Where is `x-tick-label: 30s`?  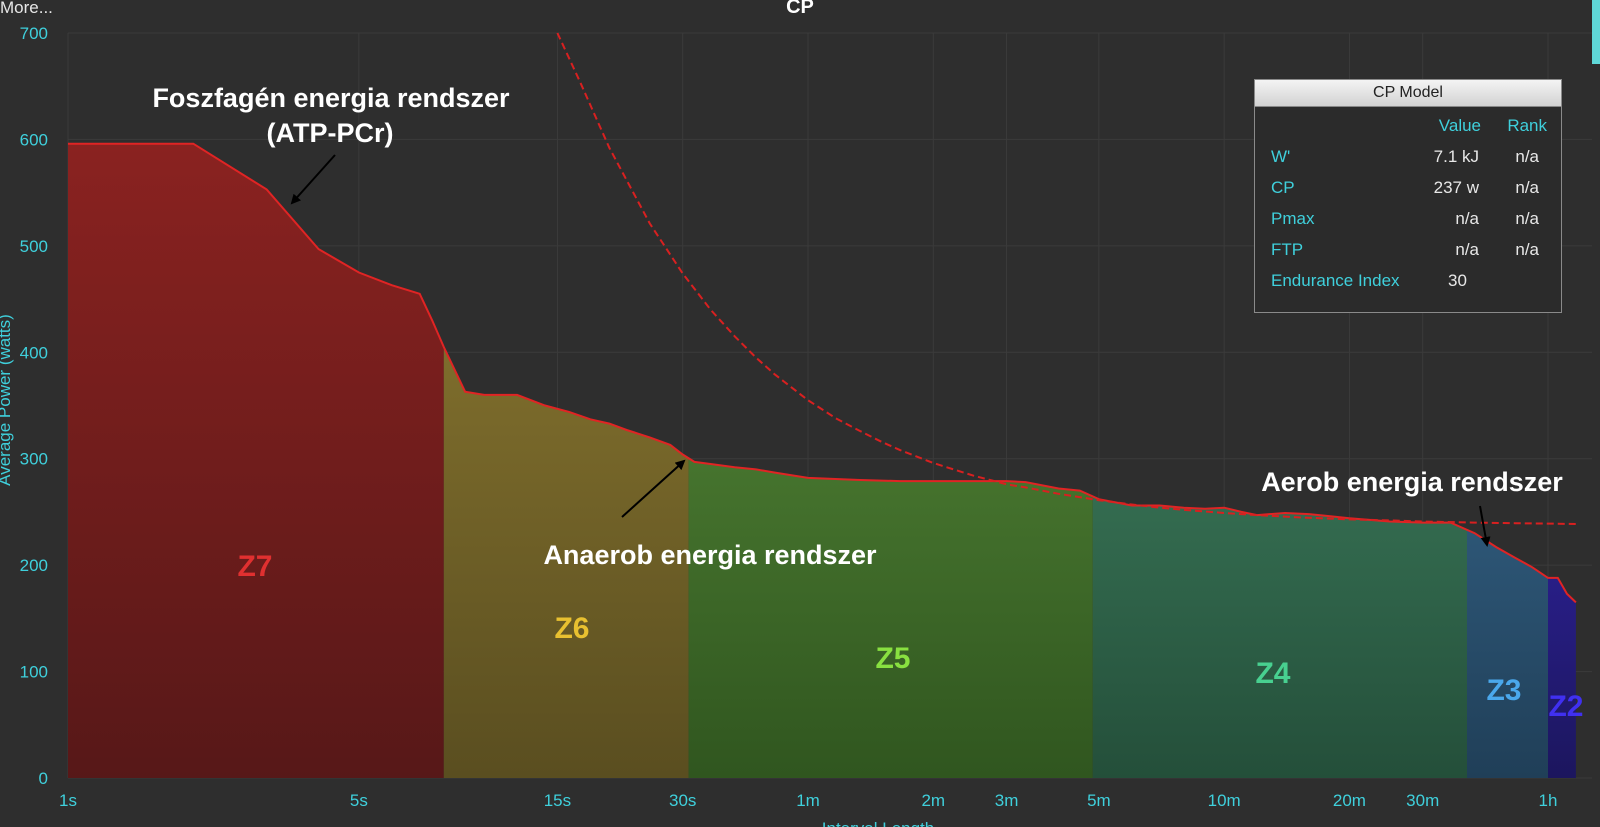
x-tick-label: 30s is located at coordinates (682, 800).